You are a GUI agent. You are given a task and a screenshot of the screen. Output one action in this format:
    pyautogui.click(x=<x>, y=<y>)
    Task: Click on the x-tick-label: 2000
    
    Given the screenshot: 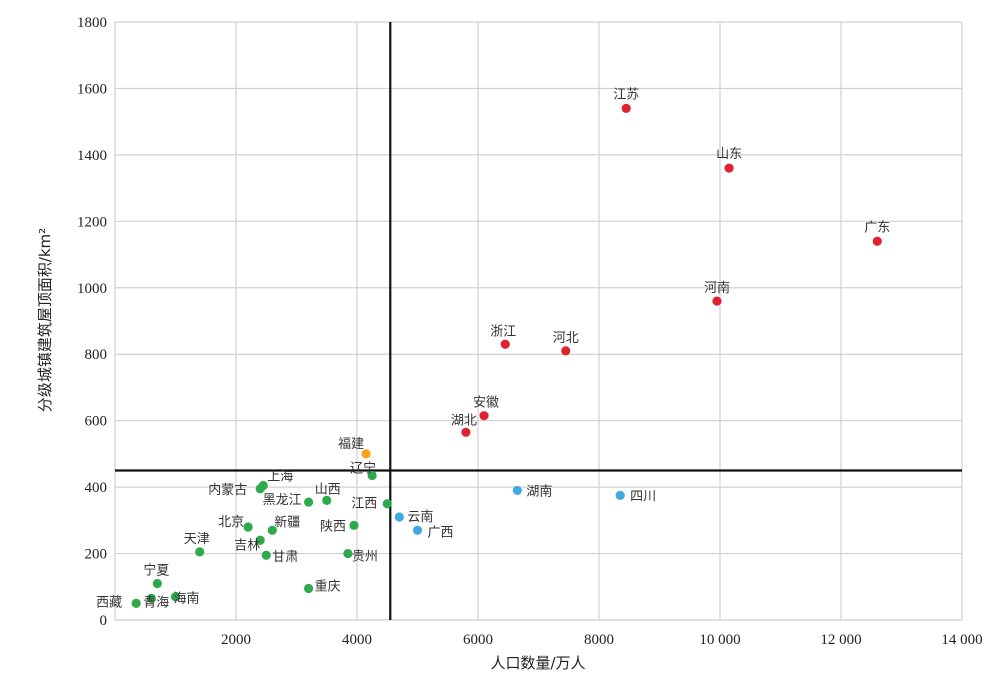 What is the action you would take?
    pyautogui.click(x=236, y=640)
    